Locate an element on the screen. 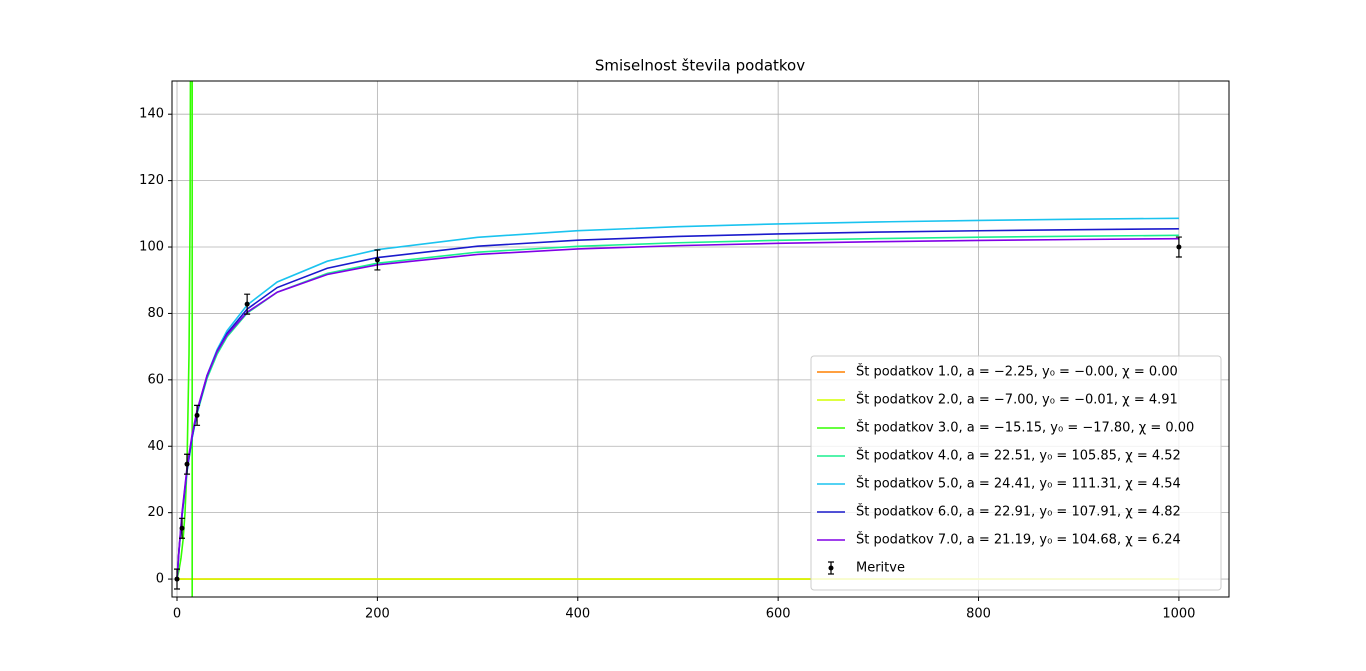 Image resolution: width=1366 pixels, height=671 pixels. y-tick-label: 0 is located at coordinates (160, 579).